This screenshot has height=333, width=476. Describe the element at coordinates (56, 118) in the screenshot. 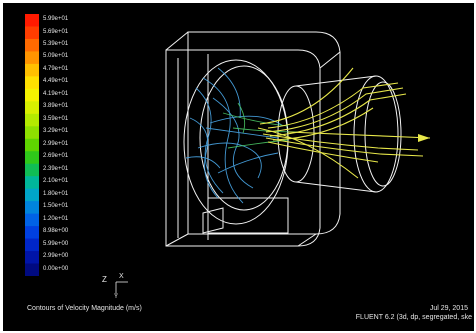

I see `legend-tick-label: 3.59e+01` at that location.